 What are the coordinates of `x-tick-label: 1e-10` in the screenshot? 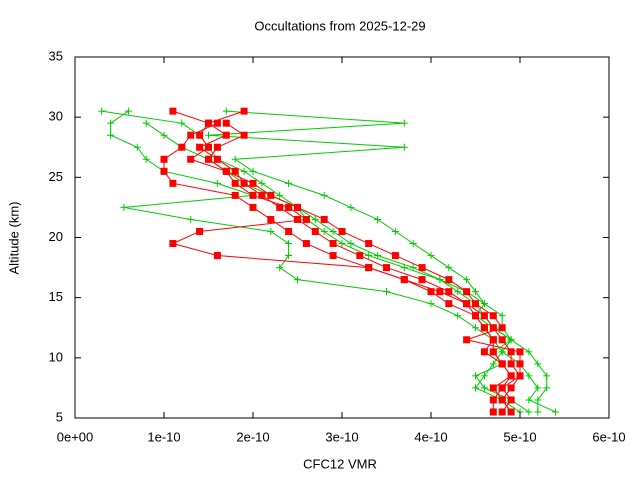 It's located at (163, 436).